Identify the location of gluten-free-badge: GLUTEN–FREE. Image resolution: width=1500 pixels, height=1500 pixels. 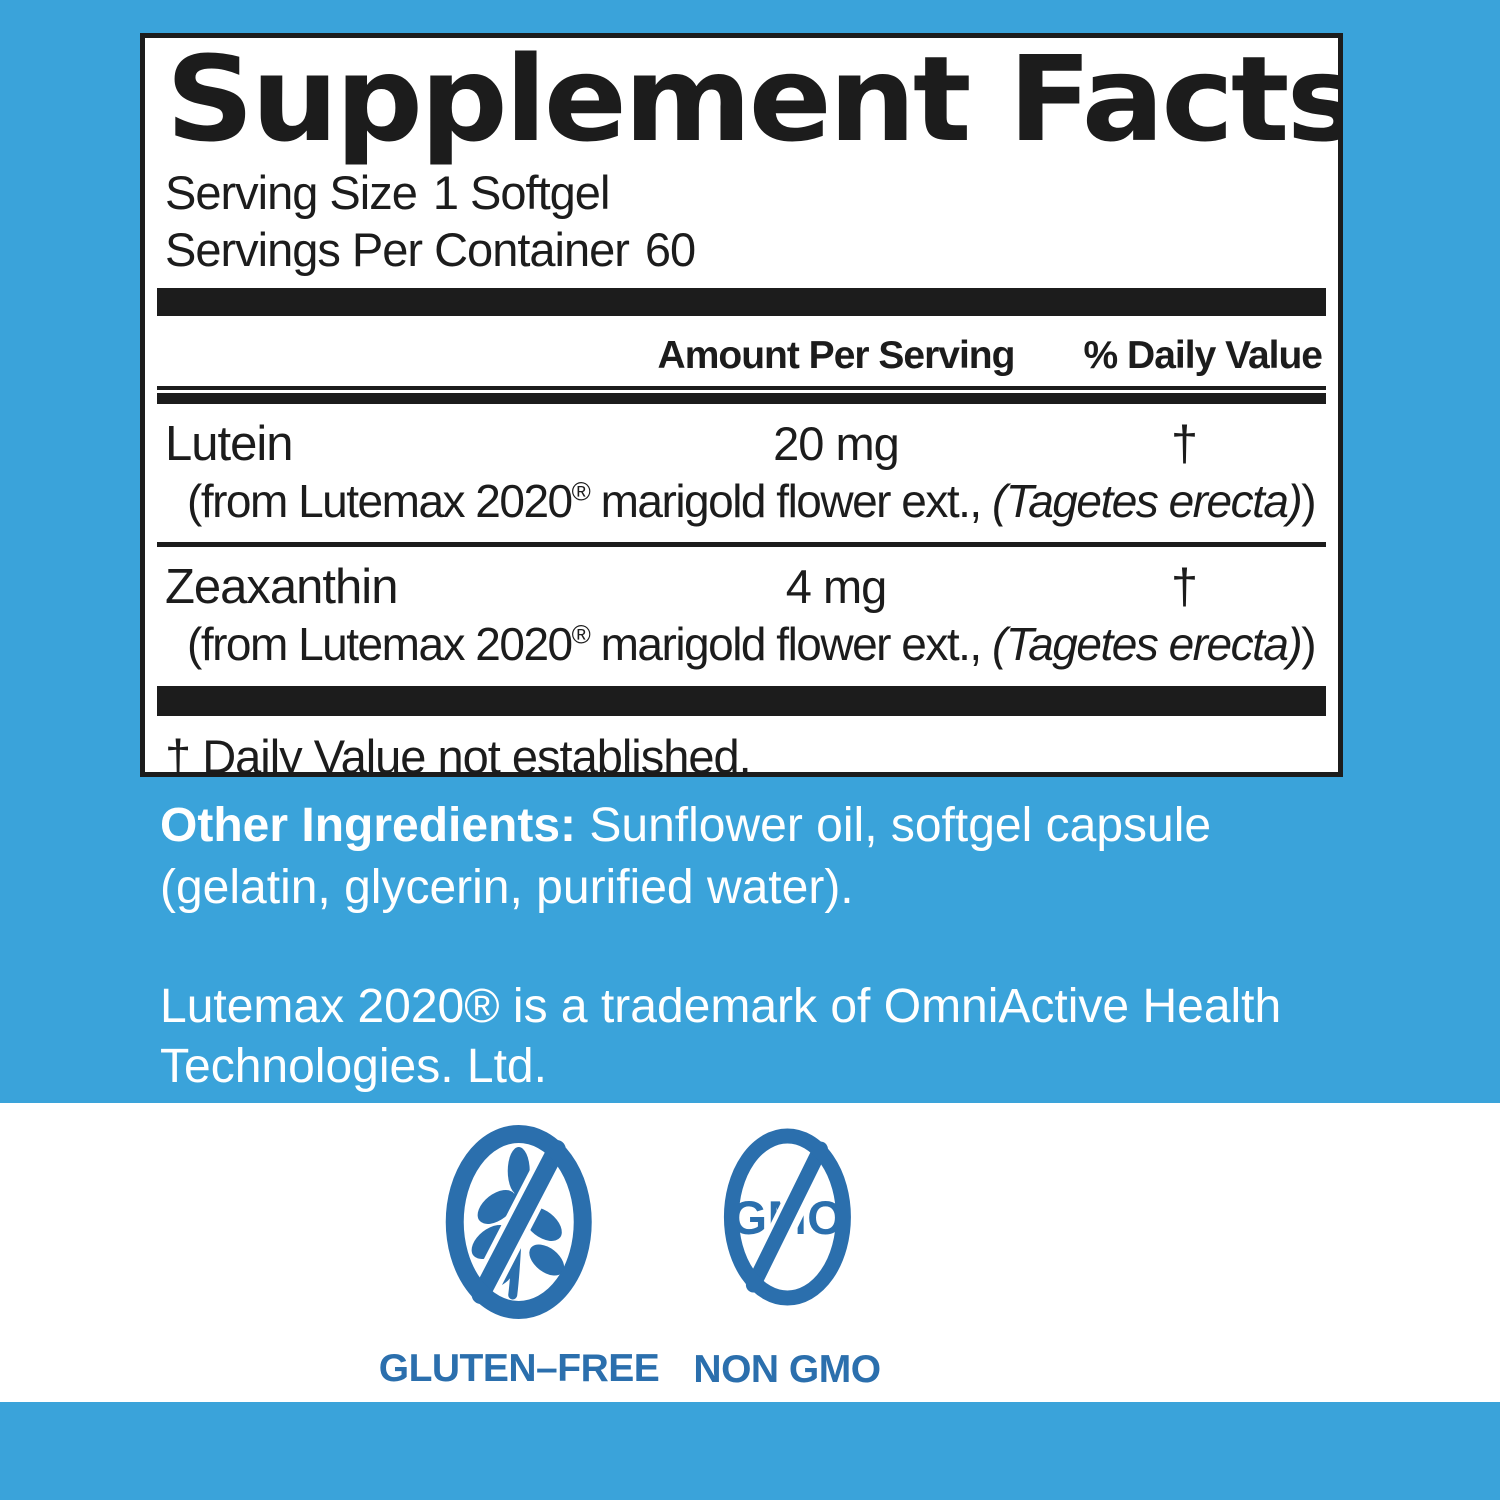
(519, 1256).